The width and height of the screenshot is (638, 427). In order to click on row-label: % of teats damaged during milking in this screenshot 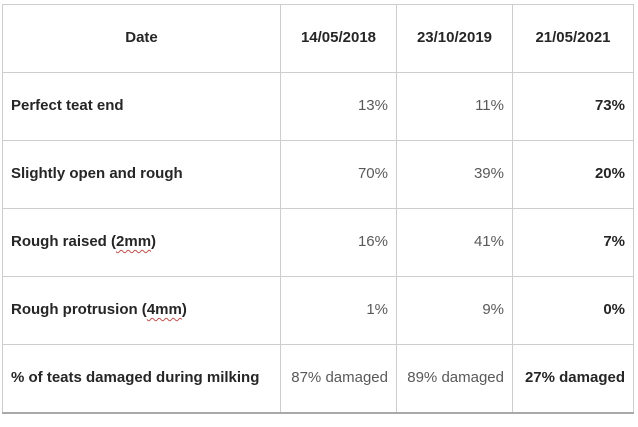, I will do `click(141, 378)`.